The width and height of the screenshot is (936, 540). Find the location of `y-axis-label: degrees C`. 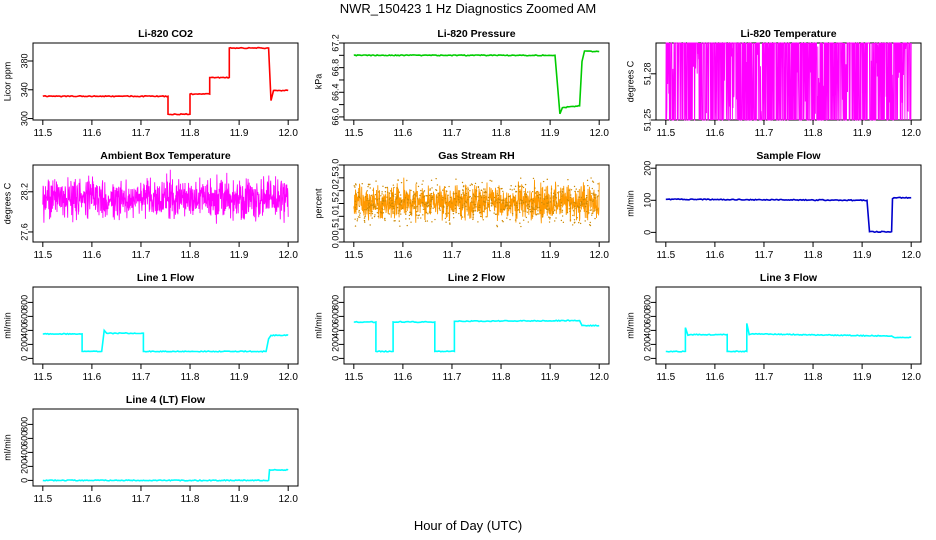

y-axis-label: degrees C is located at coordinates (7, 203).